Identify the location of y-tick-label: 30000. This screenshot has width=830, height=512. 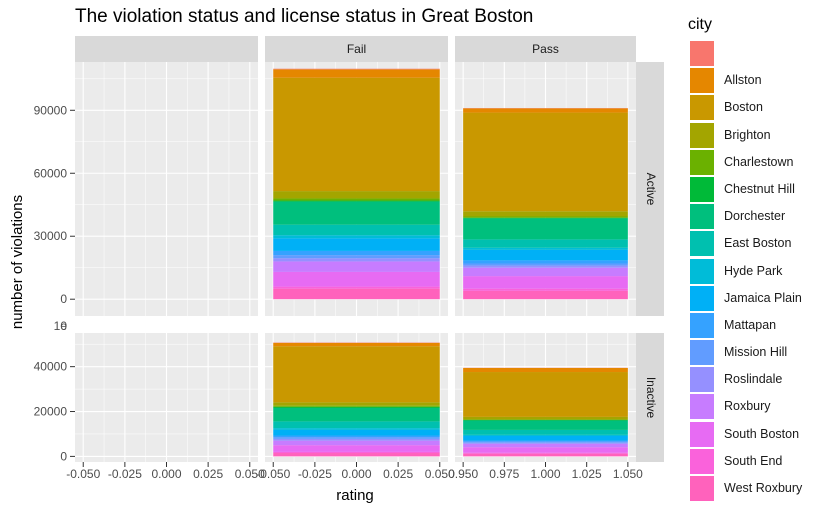
(51, 236).